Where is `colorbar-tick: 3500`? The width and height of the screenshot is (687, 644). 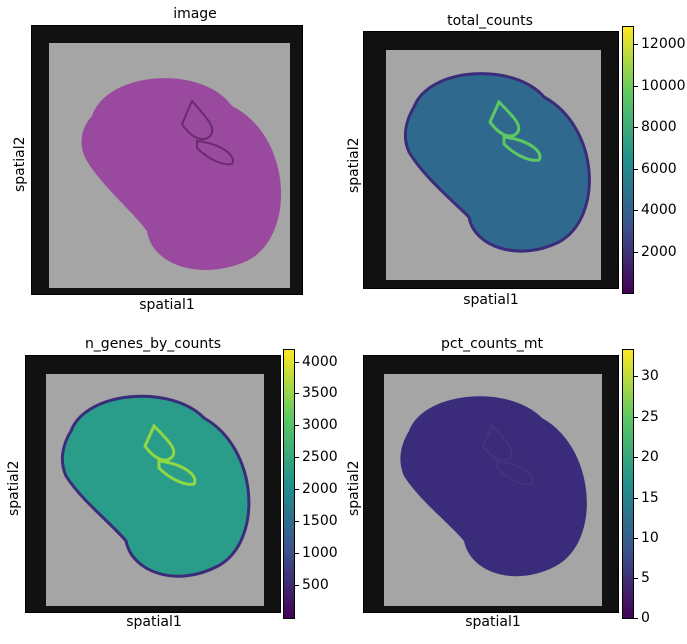
colorbar-tick: 3500 is located at coordinates (320, 393).